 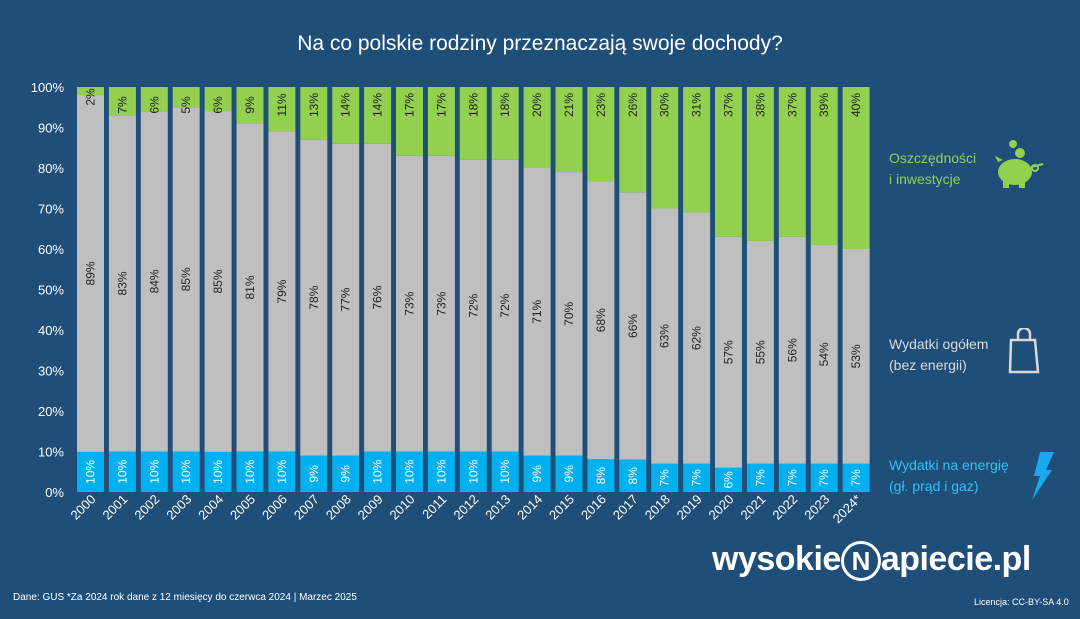 What do you see at coordinates (1021, 602) in the screenshot?
I see `license-note: Licencja: CC-BY-SA 4.0` at bounding box center [1021, 602].